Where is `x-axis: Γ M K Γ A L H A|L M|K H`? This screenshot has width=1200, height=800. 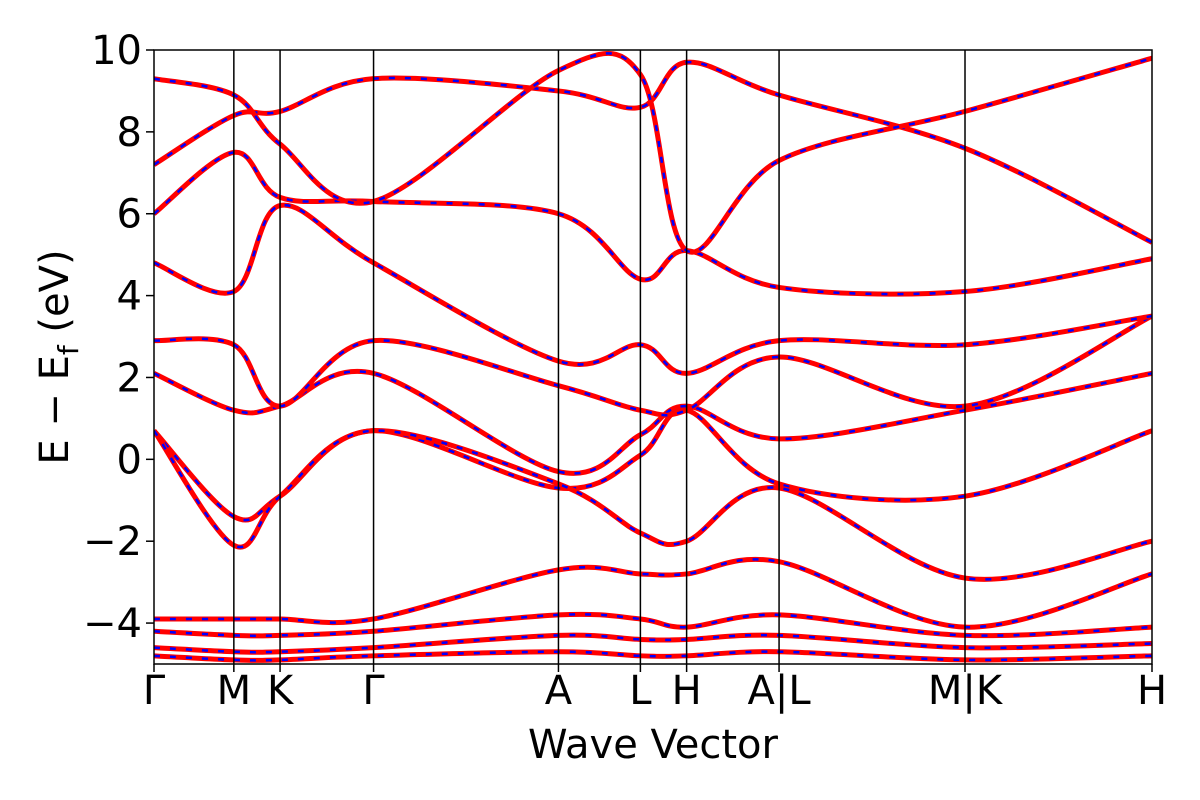 x-axis: Γ M K Γ A L H A|L M|K H is located at coordinates (655, 689).